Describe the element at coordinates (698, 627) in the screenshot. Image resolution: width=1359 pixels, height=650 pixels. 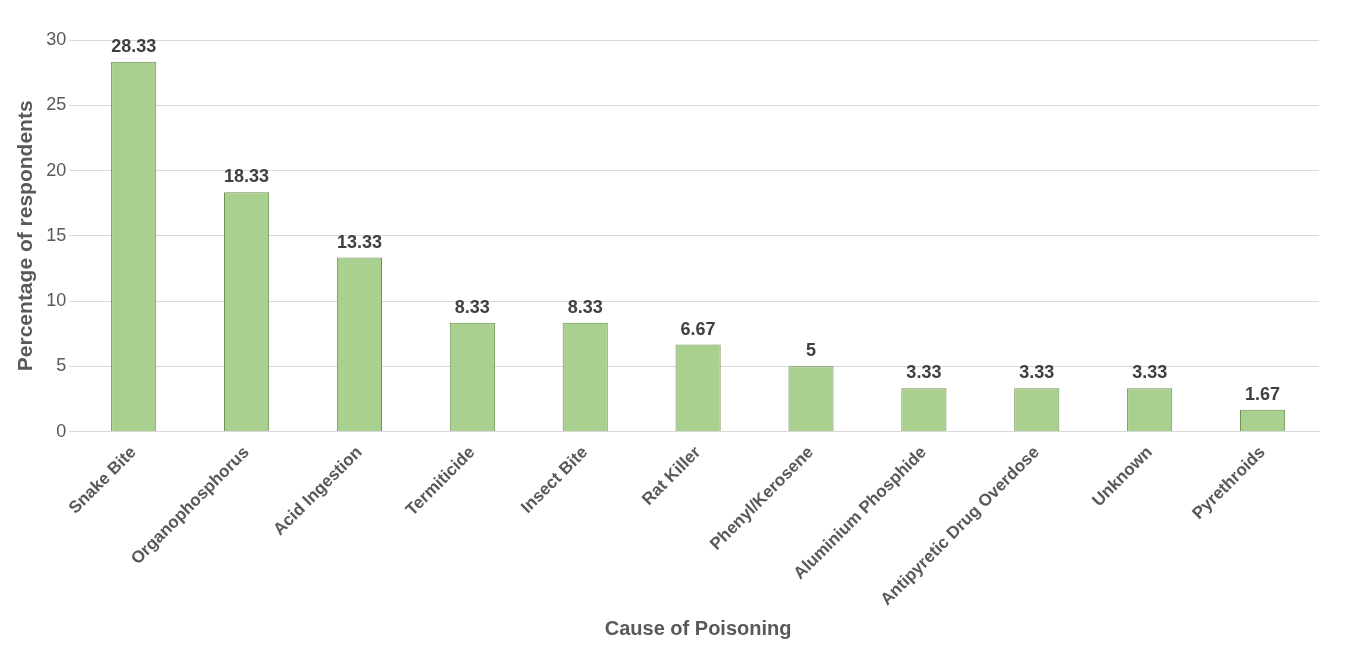
I see `x-axis-title: Cause of Poisoning` at that location.